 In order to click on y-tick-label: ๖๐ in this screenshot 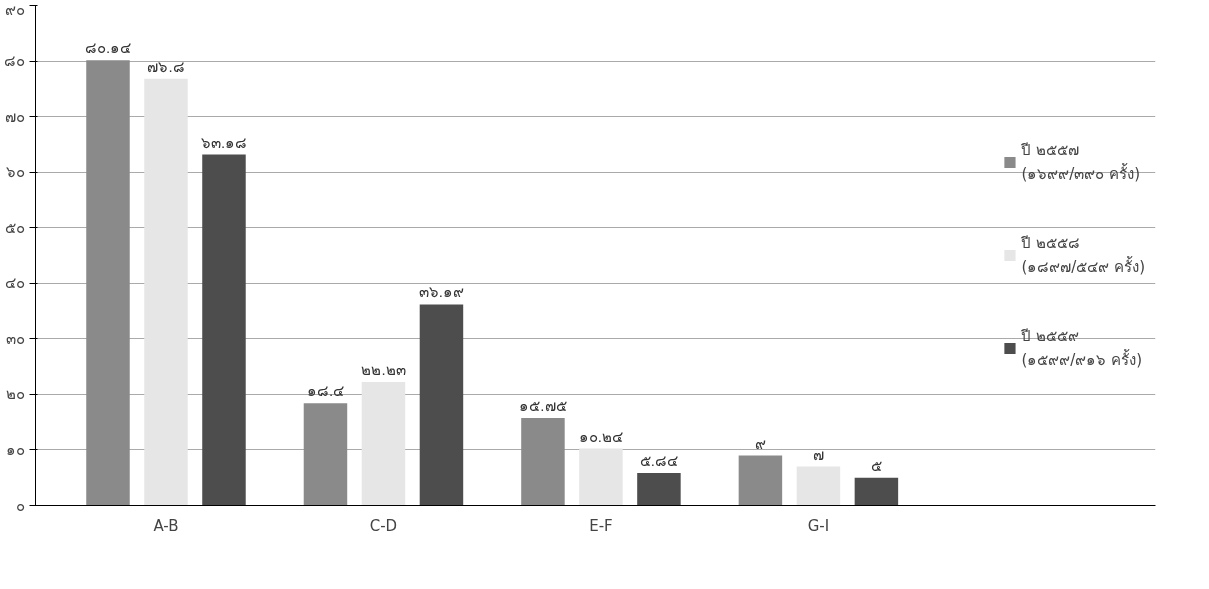, I will do `click(15, 172)`.